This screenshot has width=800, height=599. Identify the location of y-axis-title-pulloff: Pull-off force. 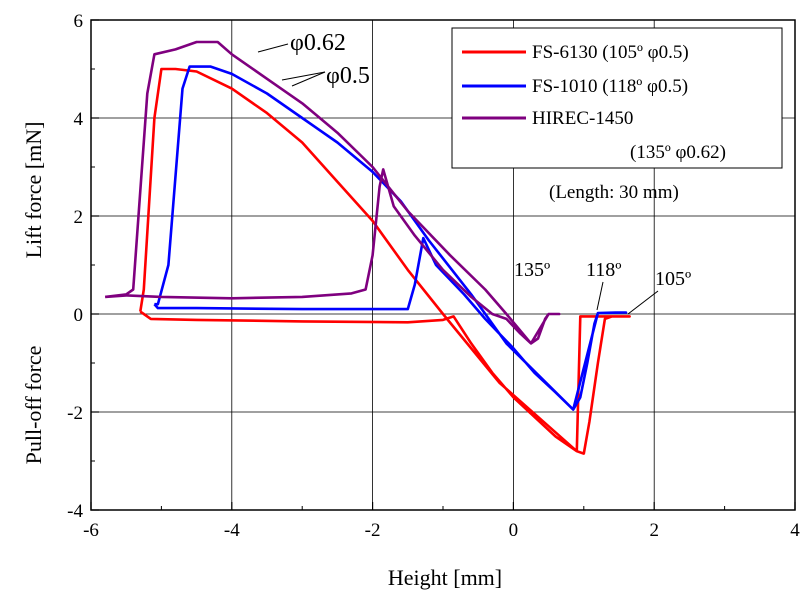
(33, 405).